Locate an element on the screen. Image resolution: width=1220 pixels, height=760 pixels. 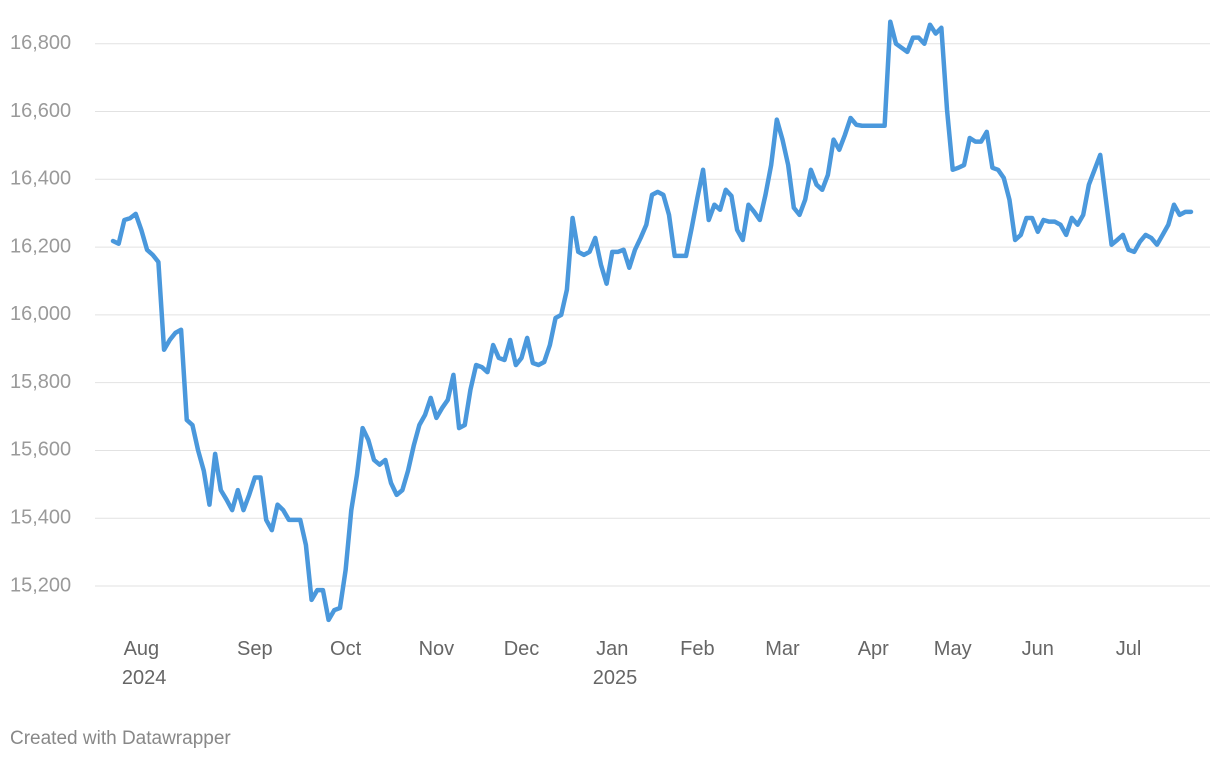
credit: Created with Datawrapper is located at coordinates (120, 738).